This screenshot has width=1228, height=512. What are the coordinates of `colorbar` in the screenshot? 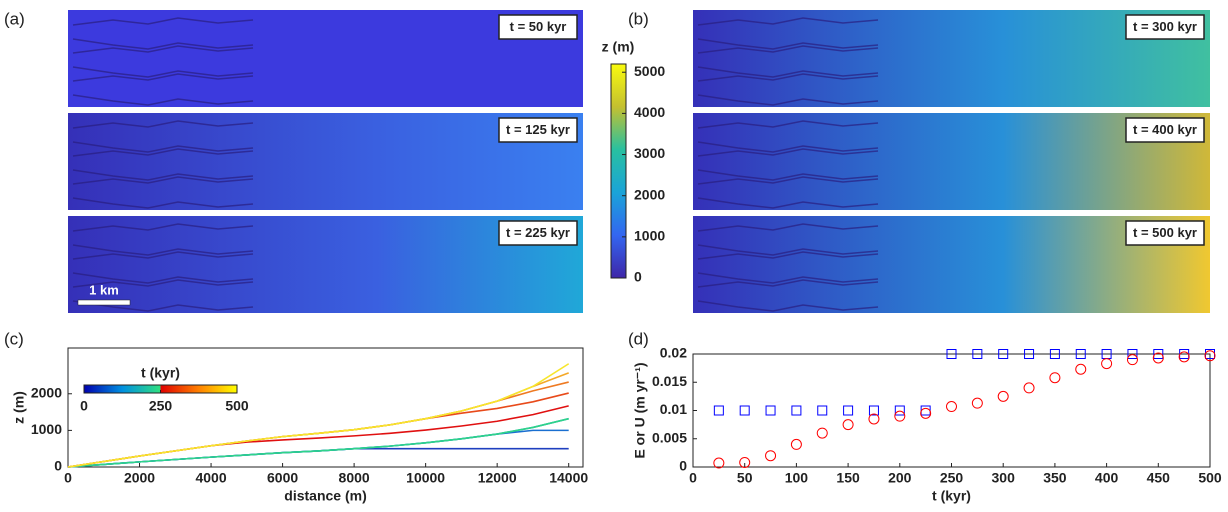 It's located at (618, 171).